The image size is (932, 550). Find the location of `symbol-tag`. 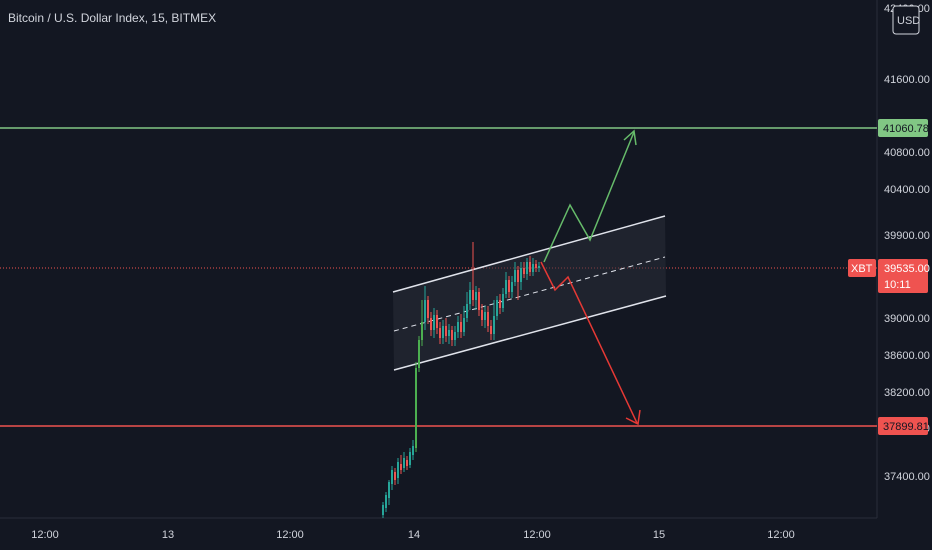

symbol-tag is located at coordinates (862, 268).